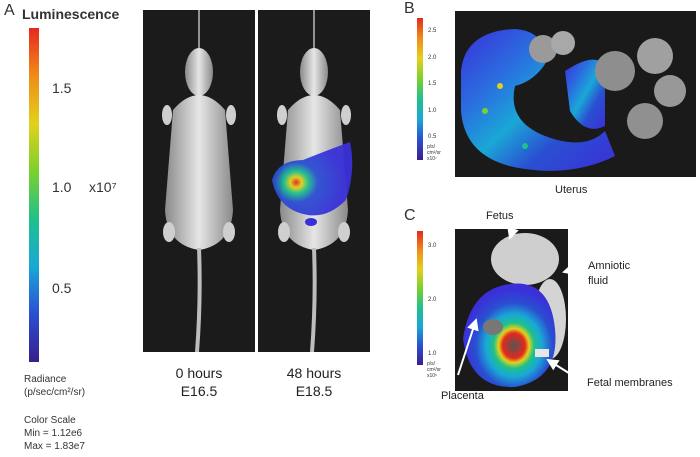 The width and height of the screenshot is (700, 457). What do you see at coordinates (432, 111) in the screenshot?
I see `uterus-tick-1-0: 1.0` at bounding box center [432, 111].